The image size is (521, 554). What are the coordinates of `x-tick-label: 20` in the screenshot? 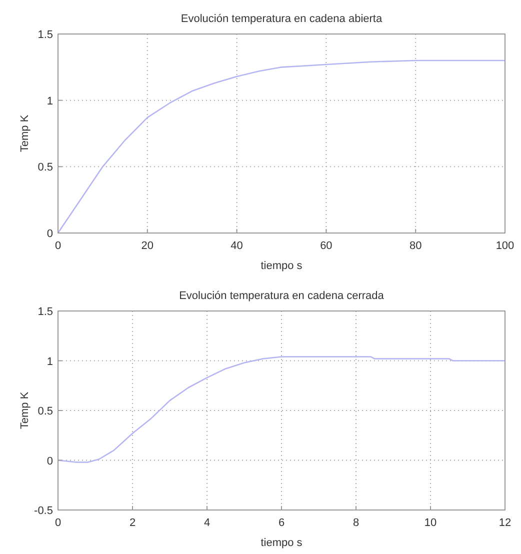 It's located at (147, 246).